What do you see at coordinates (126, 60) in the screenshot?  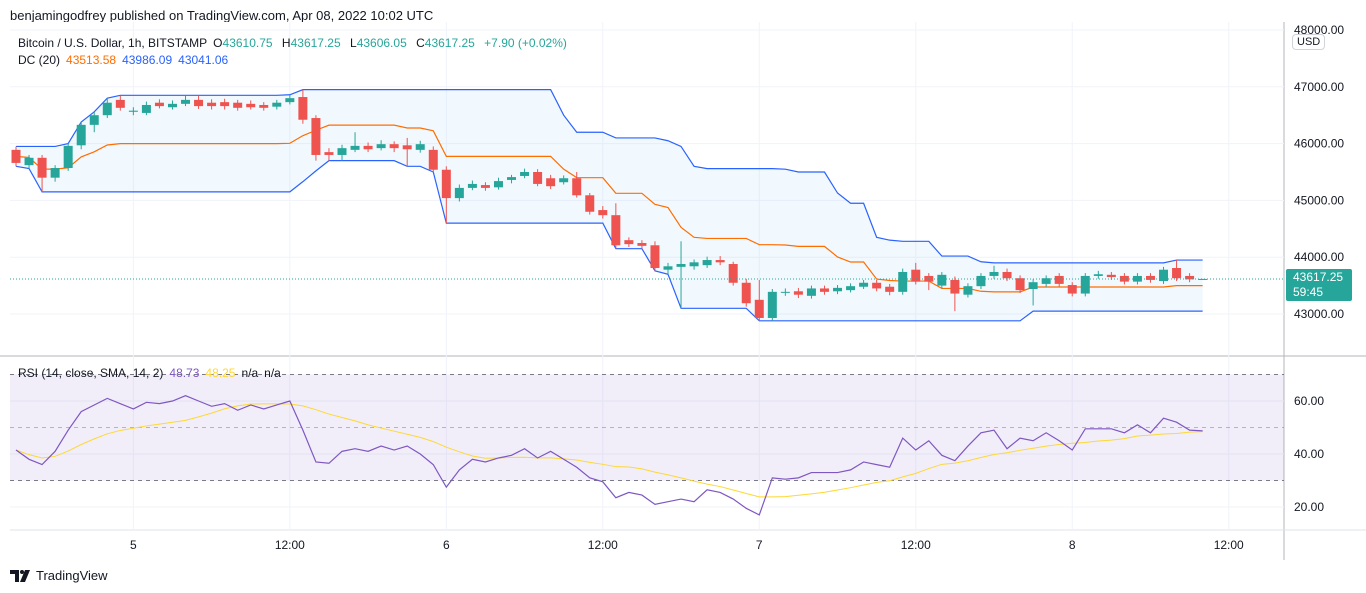 I see `dc-legend: DC (20) 43513.58 43986.09 43041.06` at bounding box center [126, 60].